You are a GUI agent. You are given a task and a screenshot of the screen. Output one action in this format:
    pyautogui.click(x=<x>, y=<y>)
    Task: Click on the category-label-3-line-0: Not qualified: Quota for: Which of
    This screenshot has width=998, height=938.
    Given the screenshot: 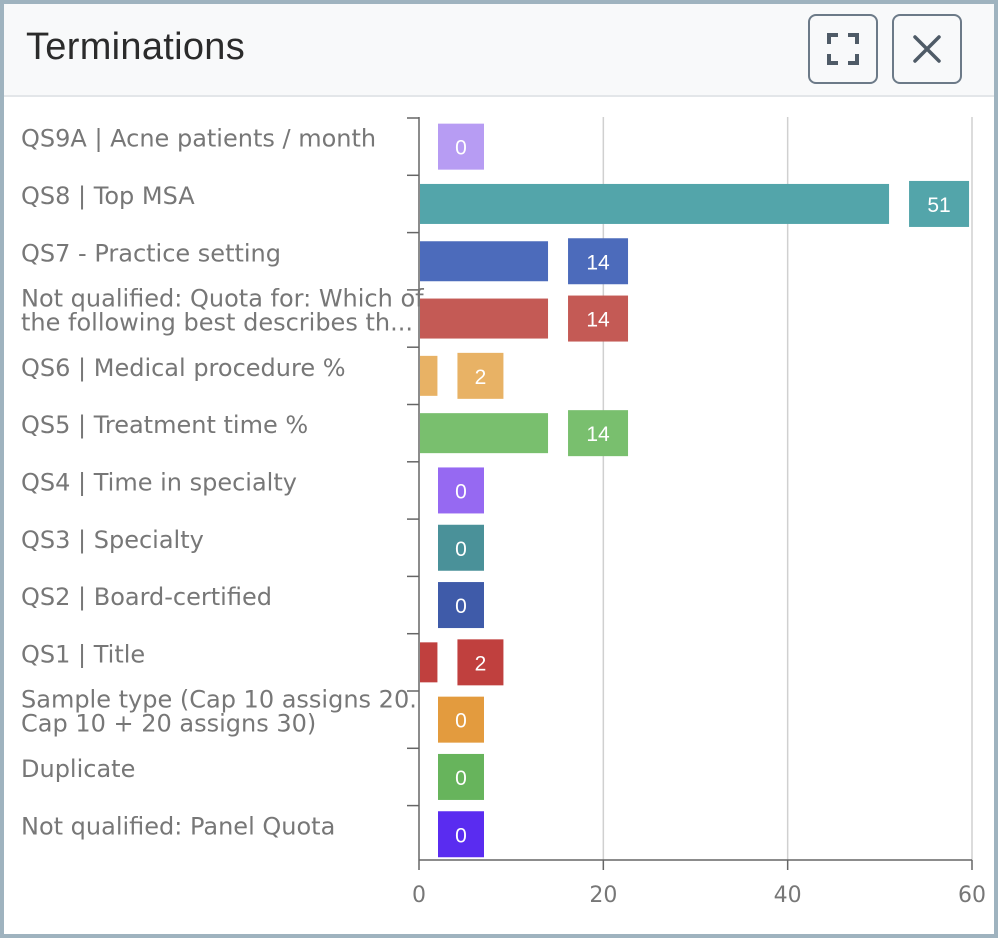 What is the action you would take?
    pyautogui.click(x=222, y=299)
    